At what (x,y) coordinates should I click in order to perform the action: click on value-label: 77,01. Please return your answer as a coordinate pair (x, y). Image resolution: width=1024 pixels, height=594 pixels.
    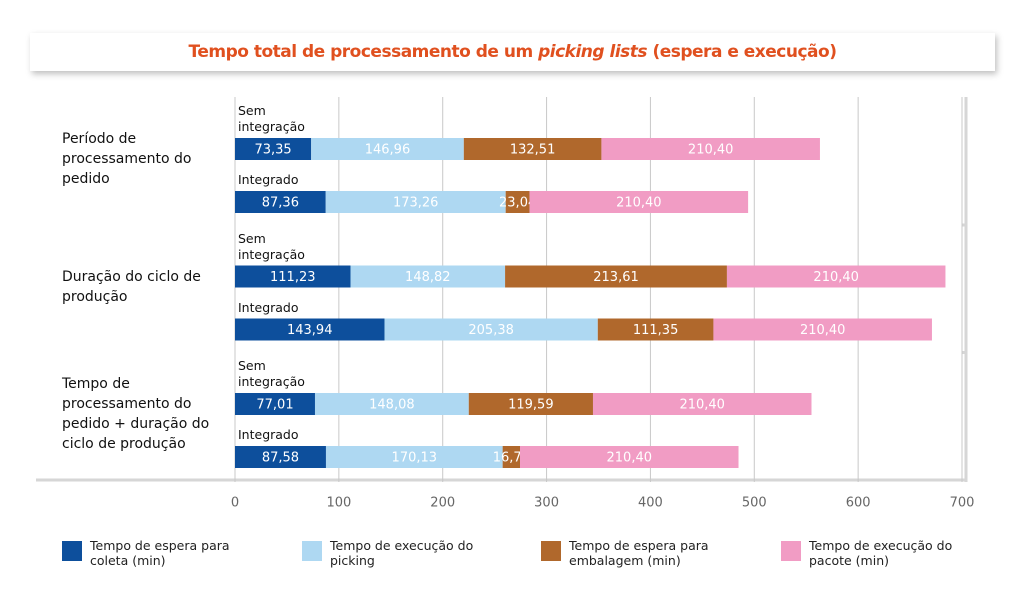
    Looking at the image, I should click on (274, 405).